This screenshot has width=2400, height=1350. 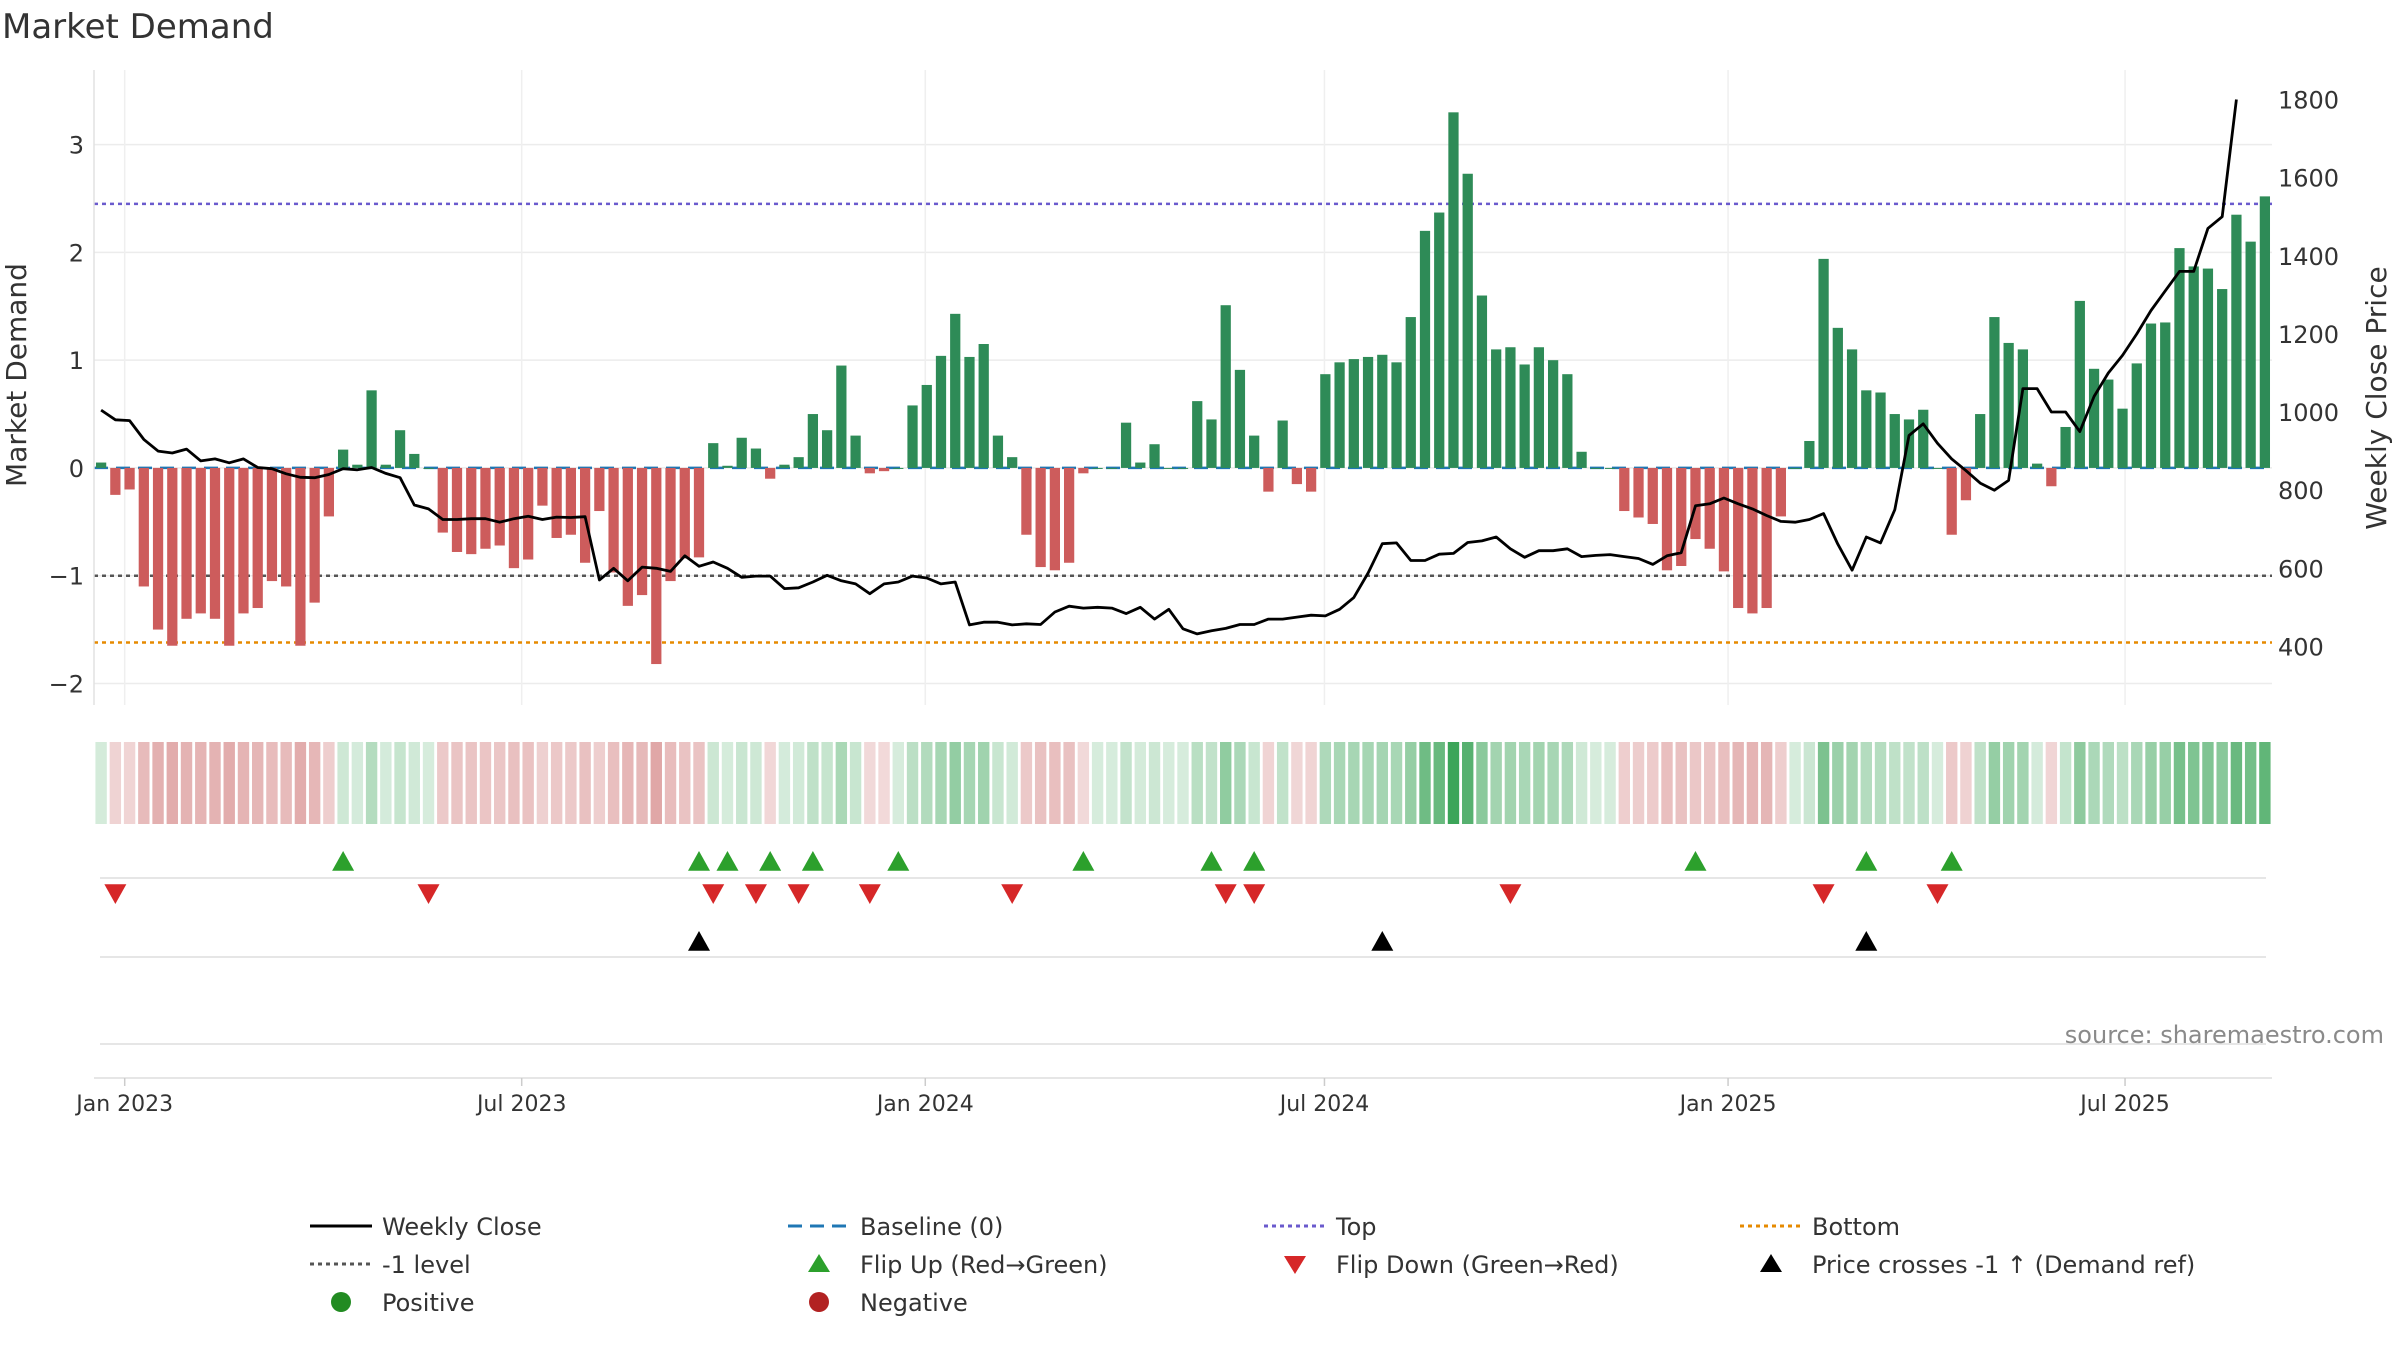 I want to click on legend-item: -1 level, so click(x=390, y=1265).